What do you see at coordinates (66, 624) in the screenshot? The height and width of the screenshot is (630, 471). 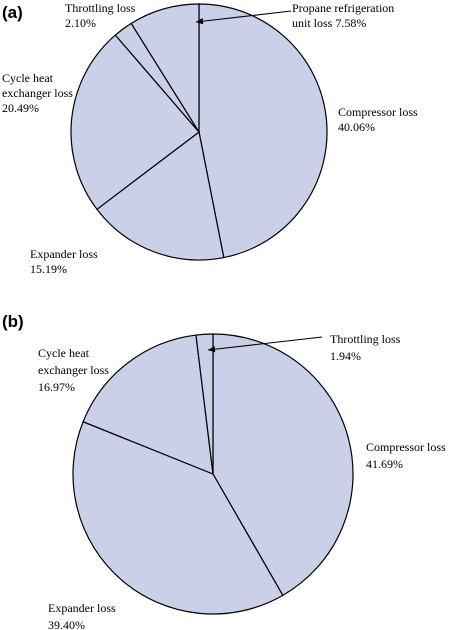 I see `slice-label-line: 39.40%` at bounding box center [66, 624].